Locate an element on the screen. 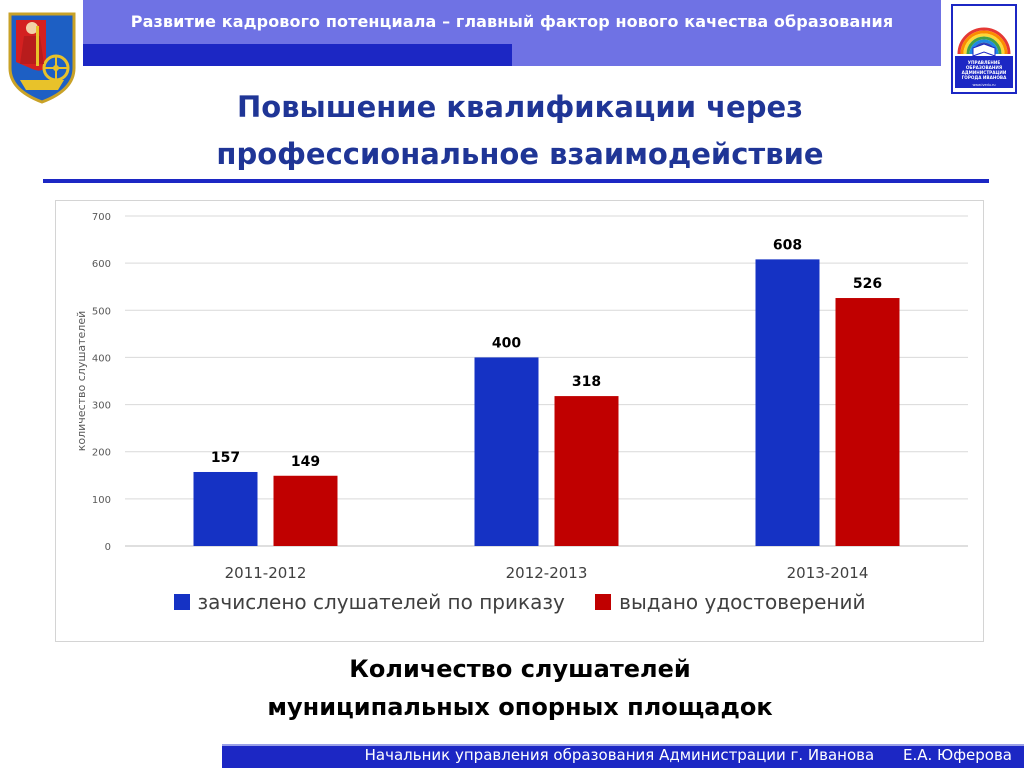 The height and width of the screenshot is (768, 1024). y-tick-label: 600 is located at coordinates (101, 264).